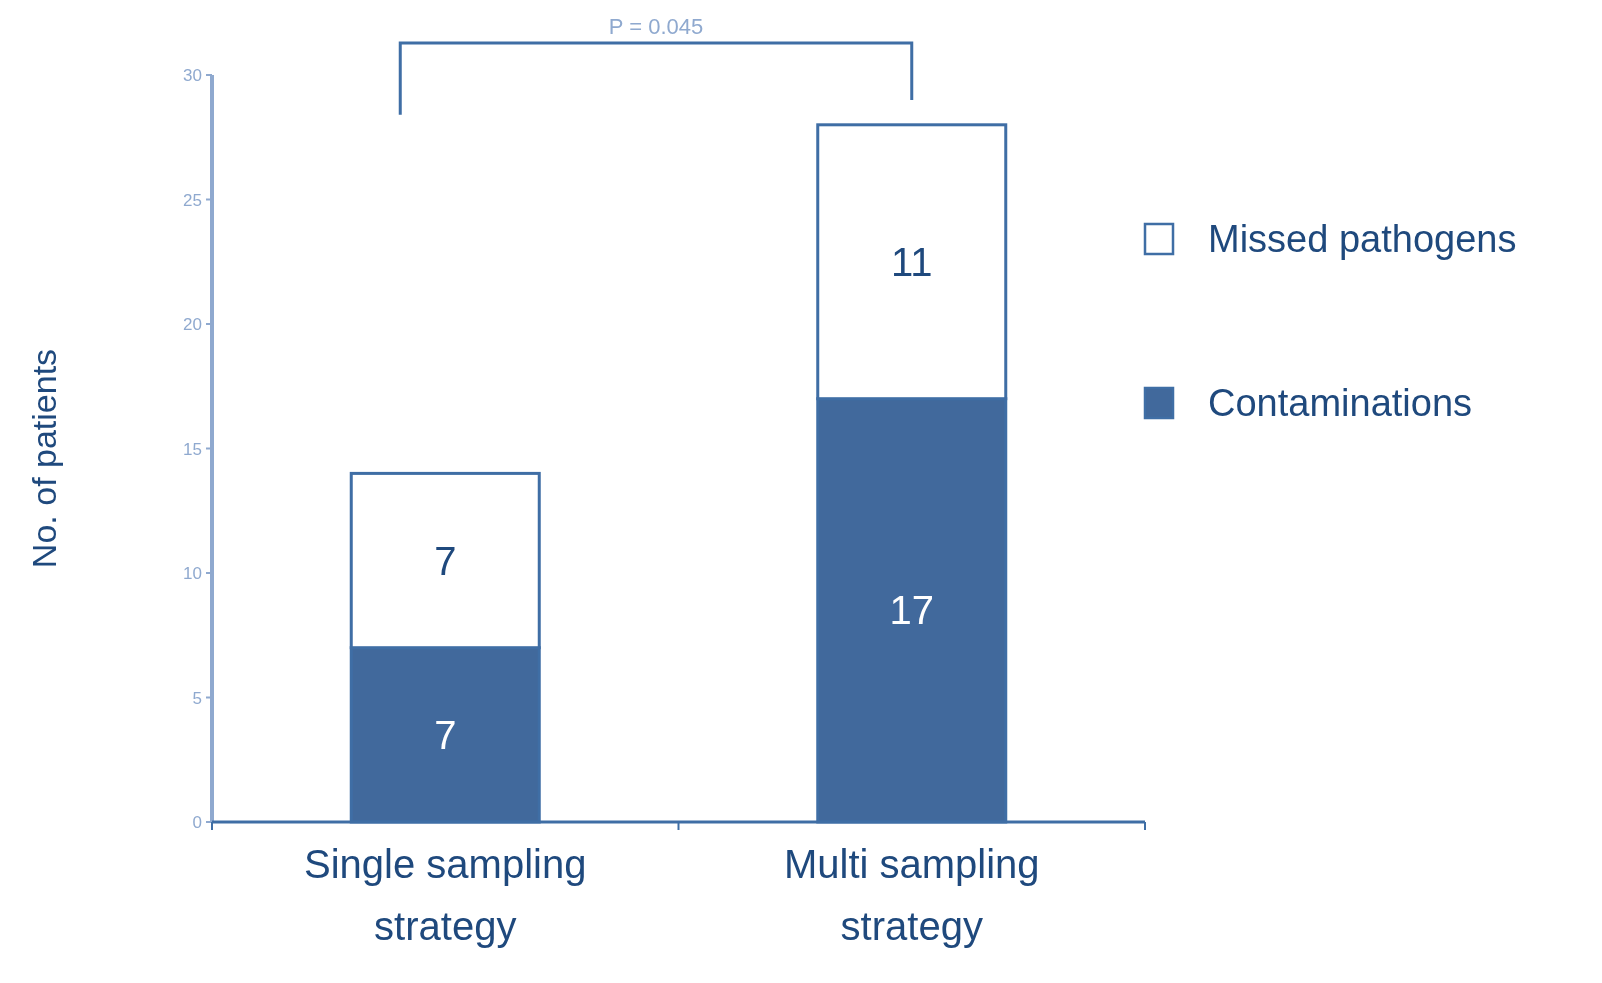 Image resolution: width=1602 pixels, height=983 pixels. What do you see at coordinates (656, 26) in the screenshot?
I see `text: P = 0.045` at bounding box center [656, 26].